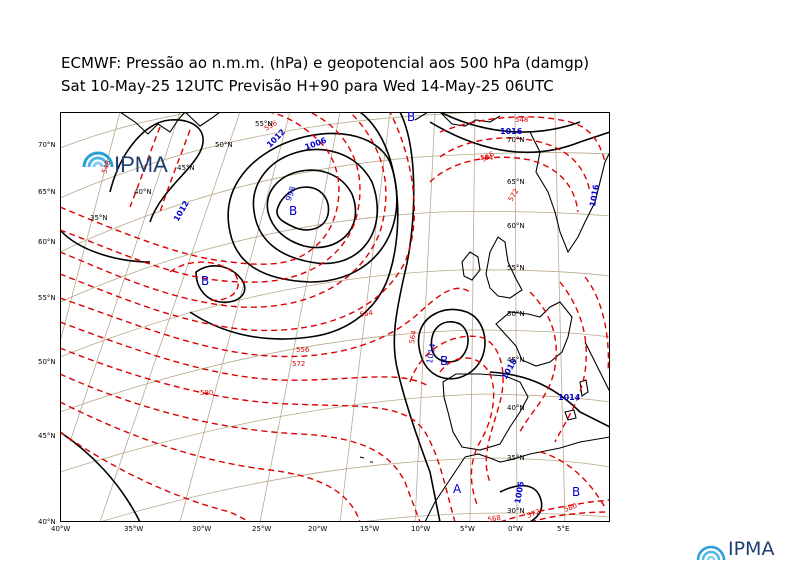 This screenshot has width=800, height=566. I want to click on isobar-africa, so click(521, 503).